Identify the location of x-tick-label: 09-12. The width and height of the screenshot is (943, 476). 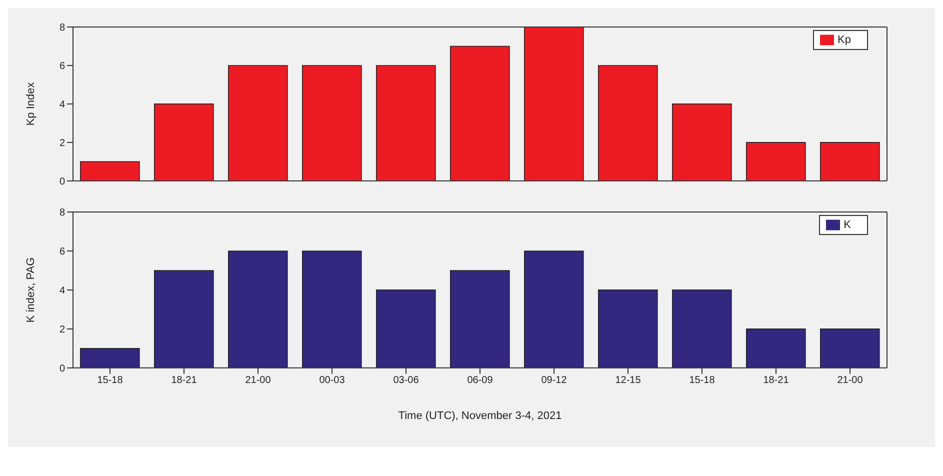
(554, 380).